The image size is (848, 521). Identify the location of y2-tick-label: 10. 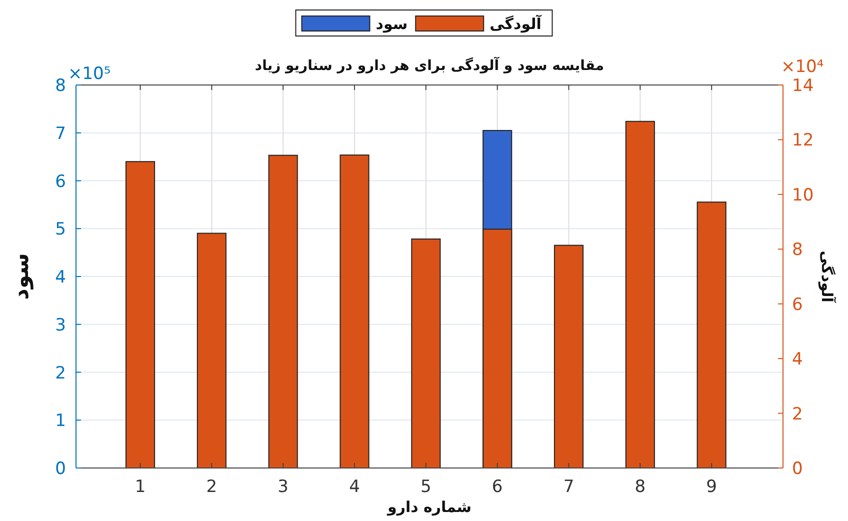
(803, 195).